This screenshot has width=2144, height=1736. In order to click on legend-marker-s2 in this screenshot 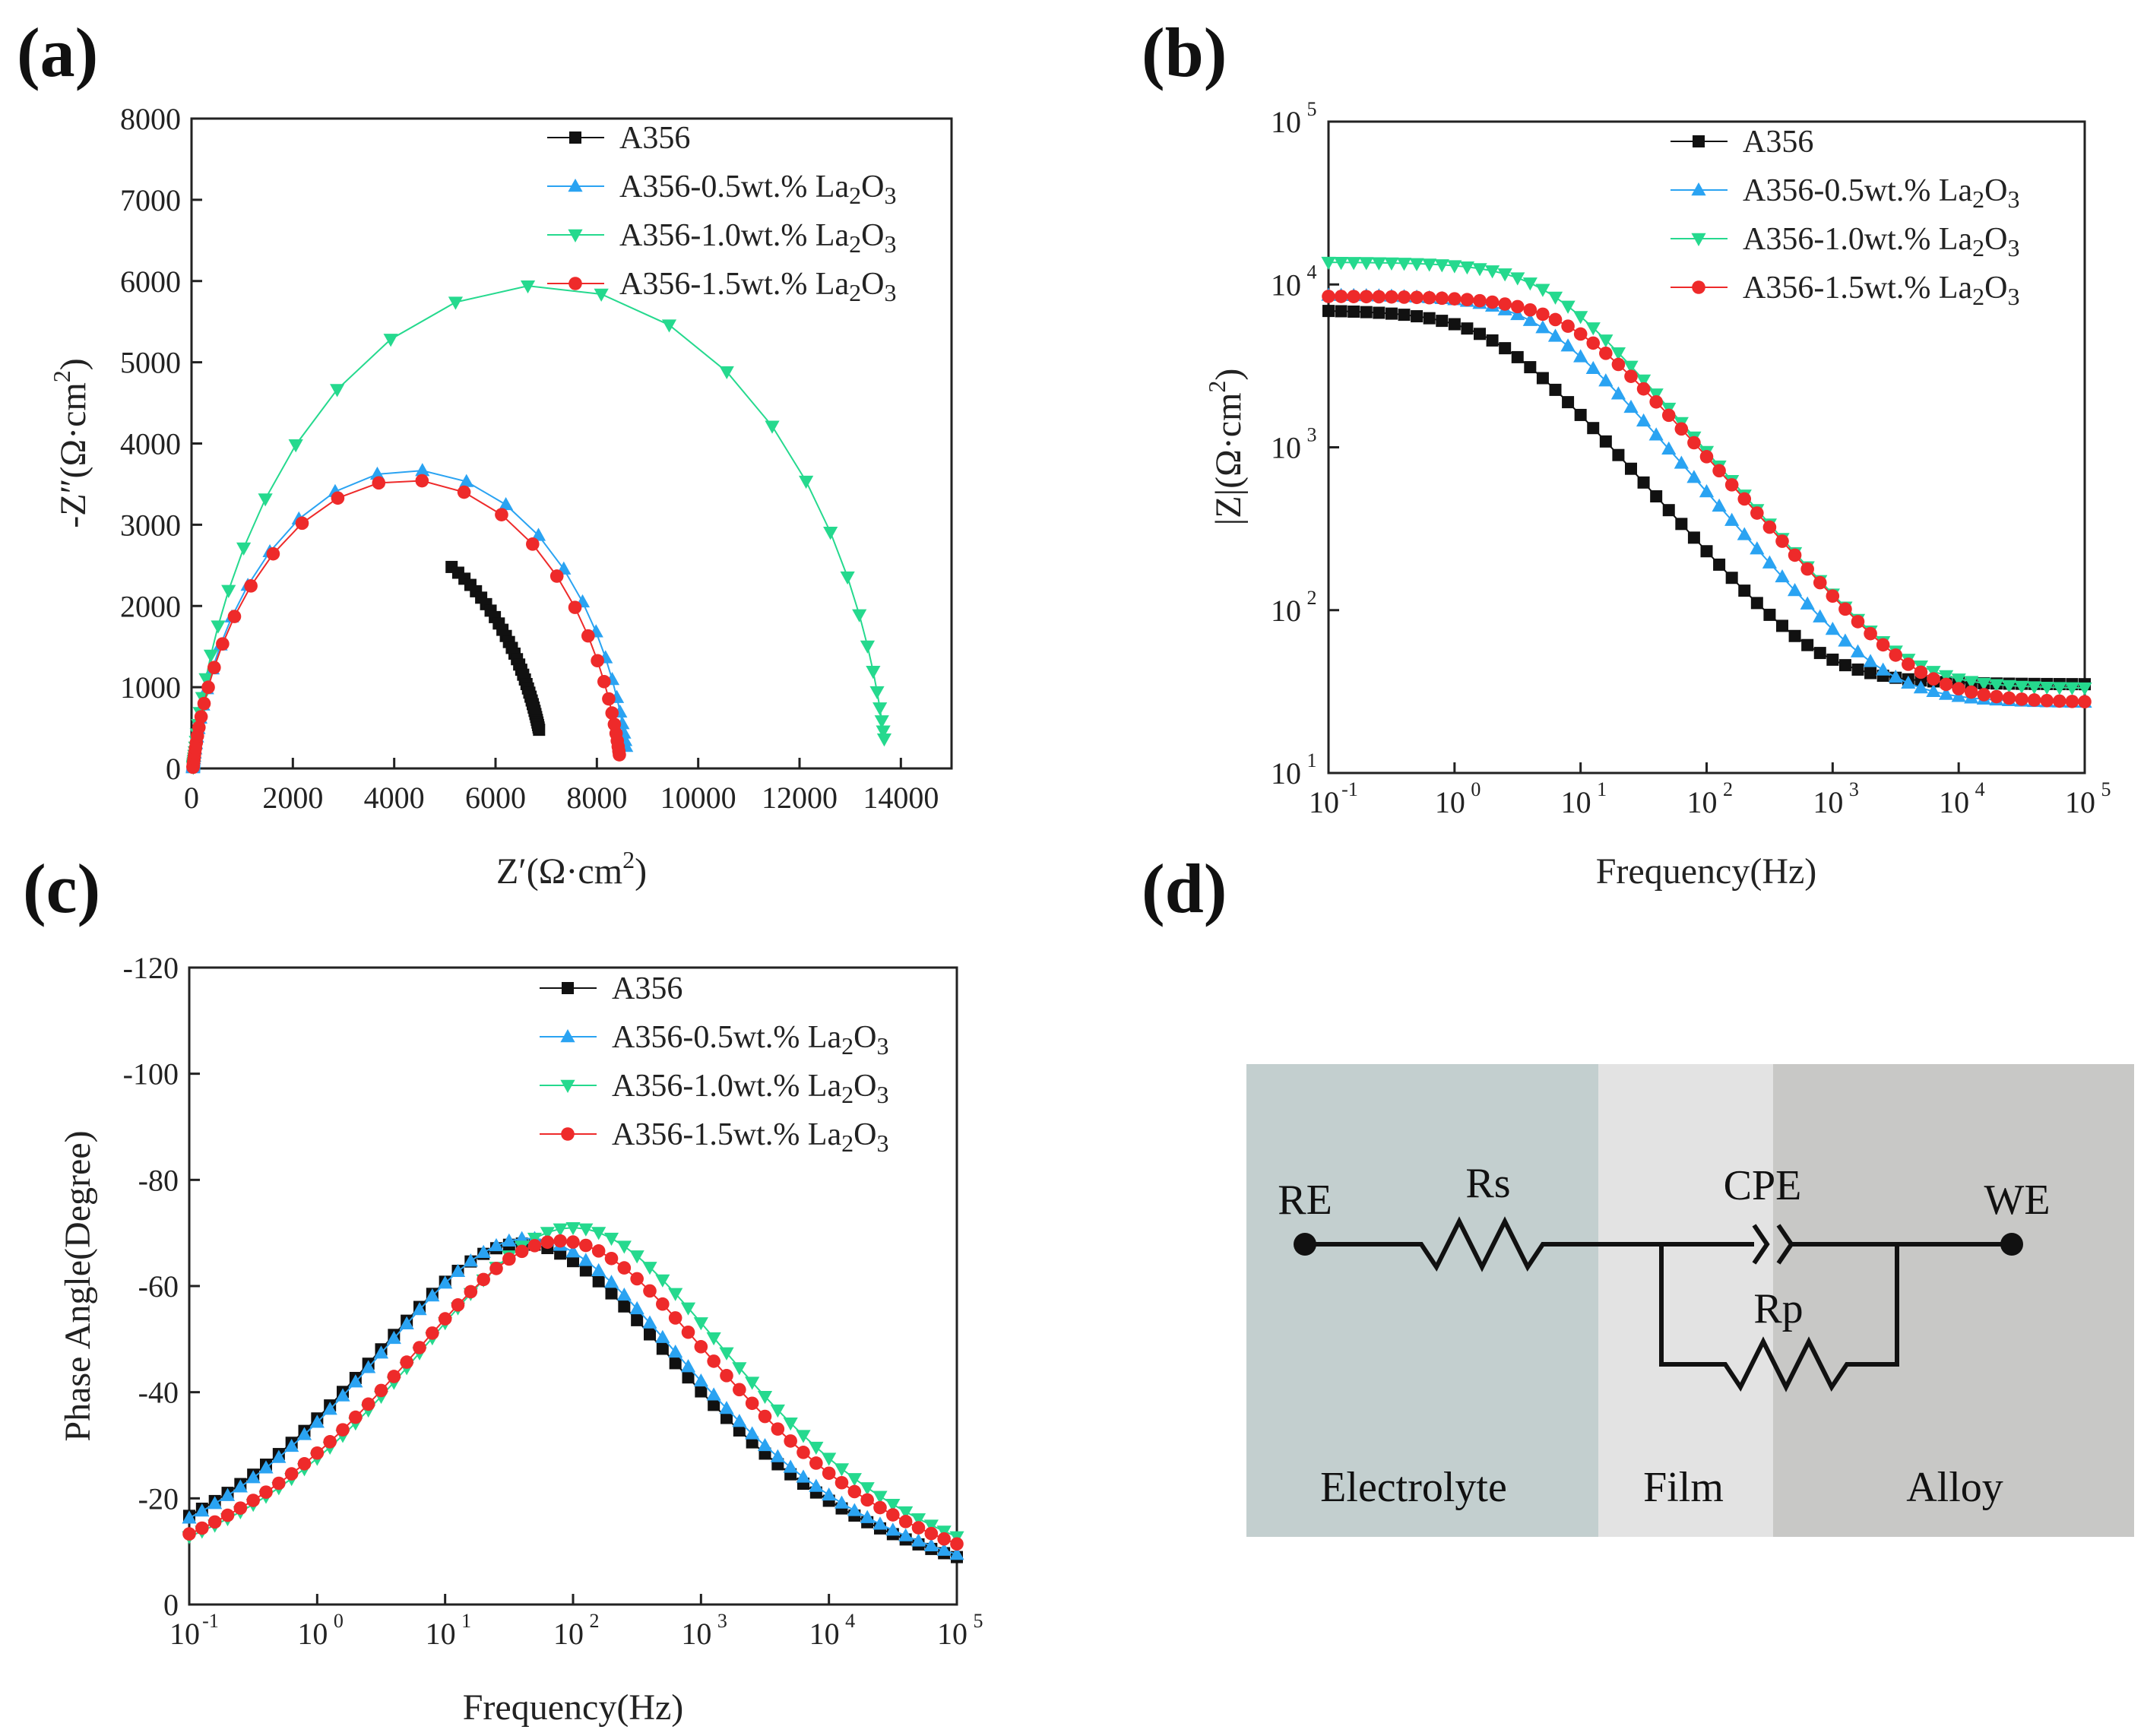, I will do `click(575, 235)`.